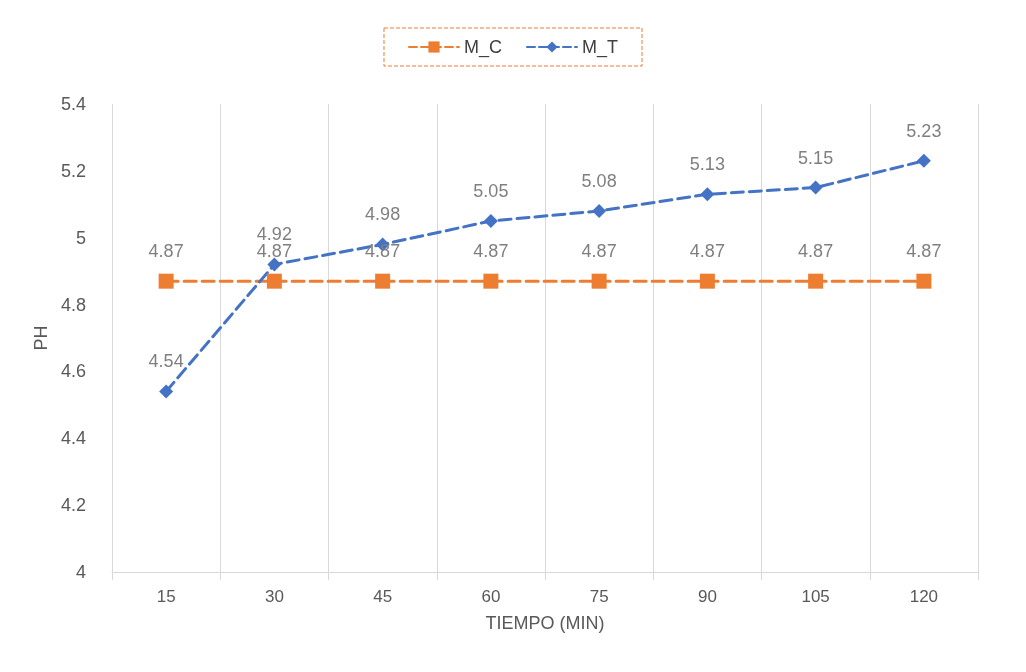 The height and width of the screenshot is (672, 1026). I want to click on x-tick-label: 60, so click(491, 596).